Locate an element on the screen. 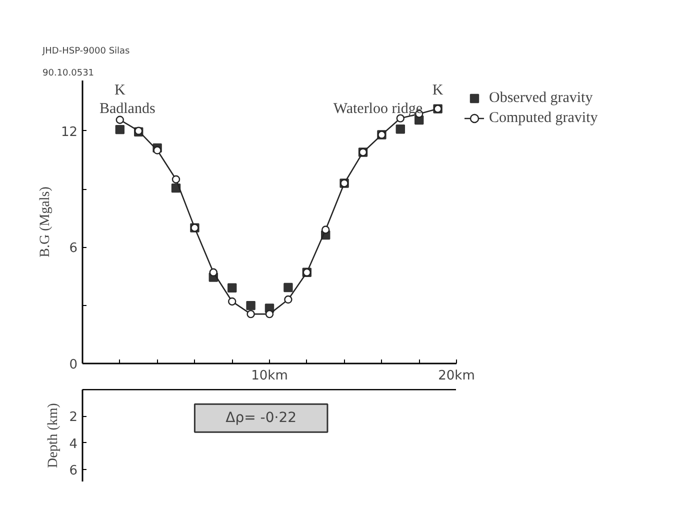  y-tick-label: 2 is located at coordinates (73, 418).